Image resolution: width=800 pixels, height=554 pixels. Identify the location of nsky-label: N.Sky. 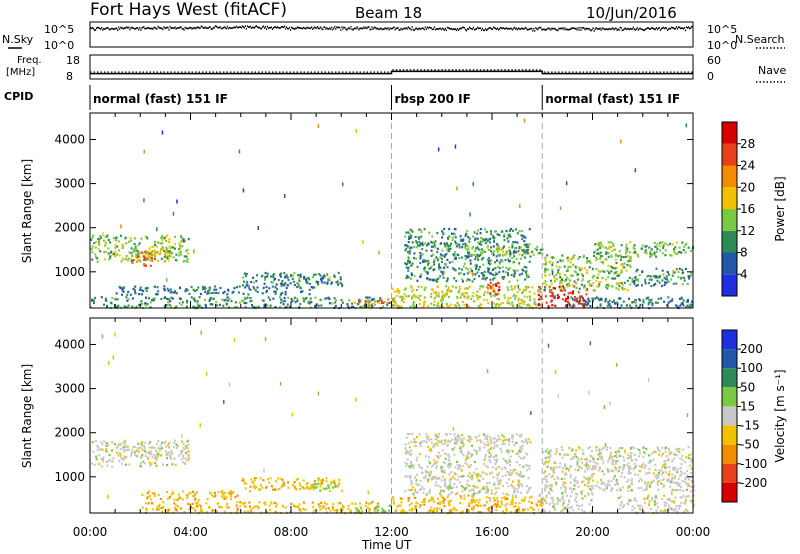
(18, 39).